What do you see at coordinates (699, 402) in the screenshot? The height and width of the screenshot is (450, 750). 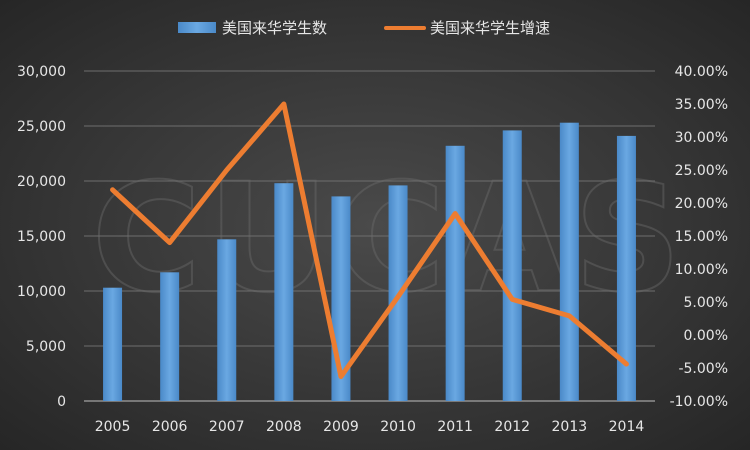 I see `y-right-tick-label: -10.00%` at bounding box center [699, 402].